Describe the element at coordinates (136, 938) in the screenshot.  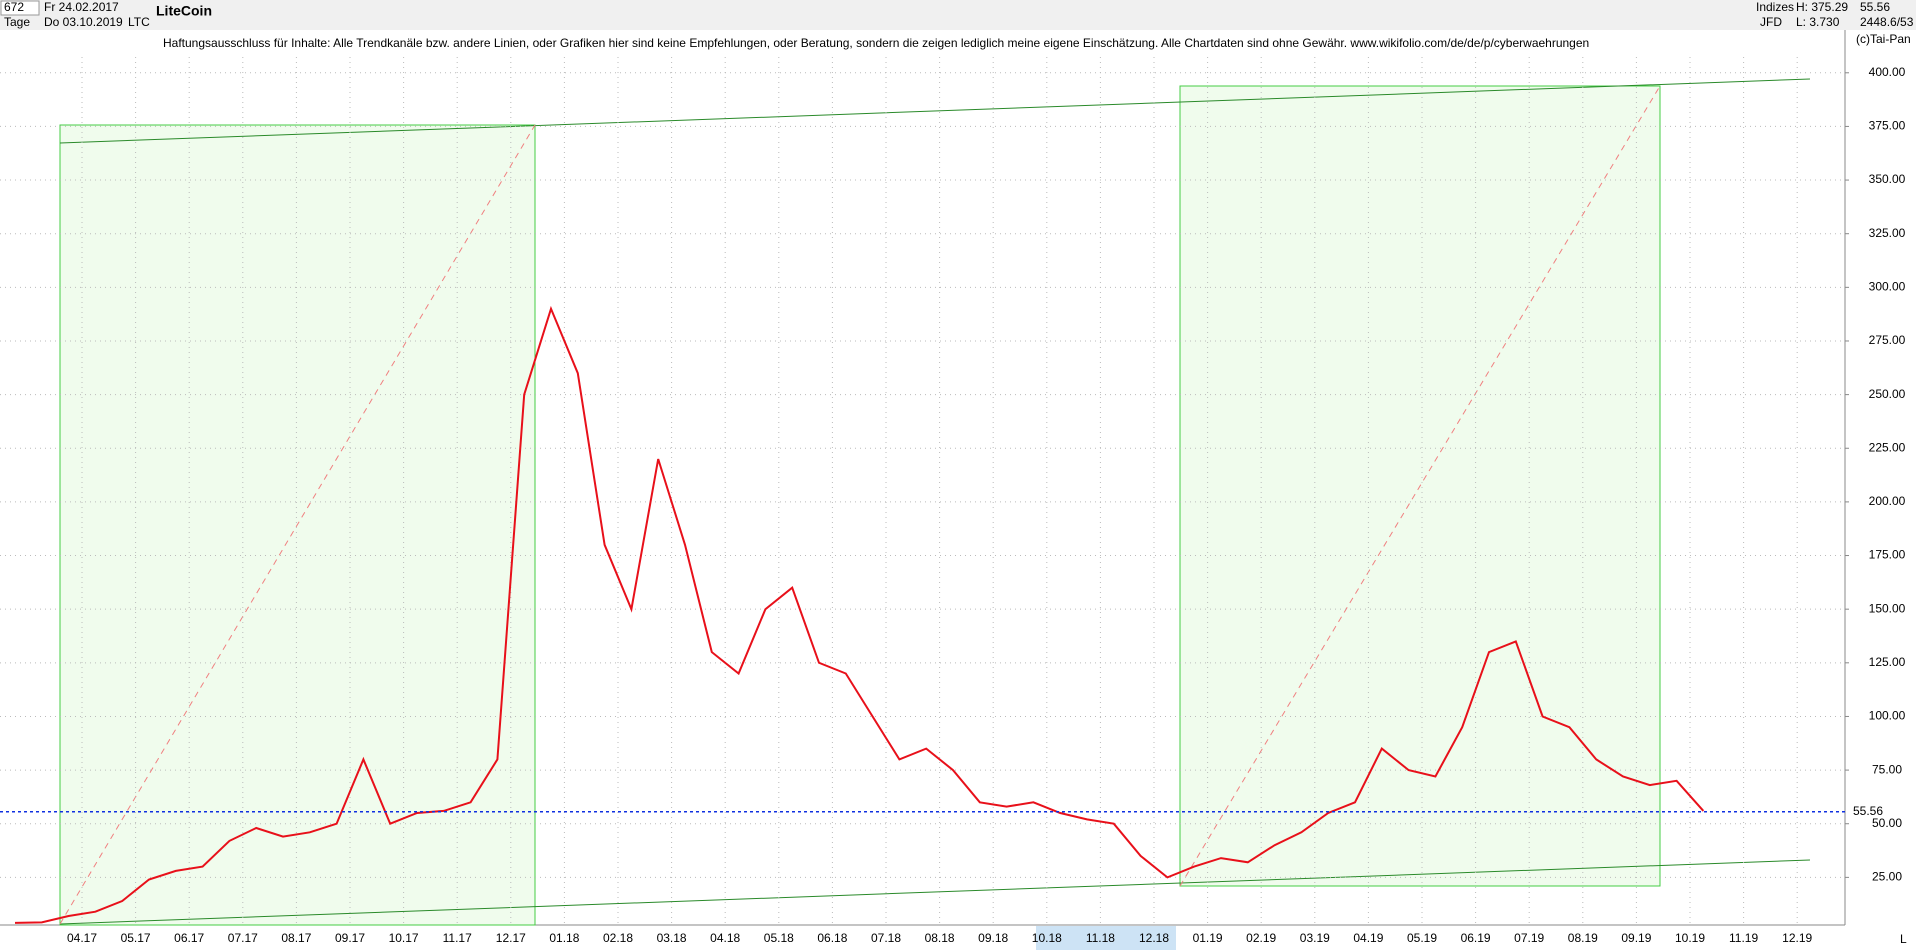
I see `x-tick-label: 05.17` at that location.